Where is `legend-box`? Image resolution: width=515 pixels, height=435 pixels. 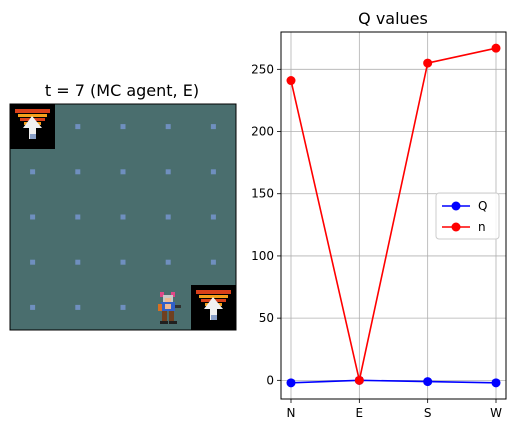 legend-box is located at coordinates (467, 216).